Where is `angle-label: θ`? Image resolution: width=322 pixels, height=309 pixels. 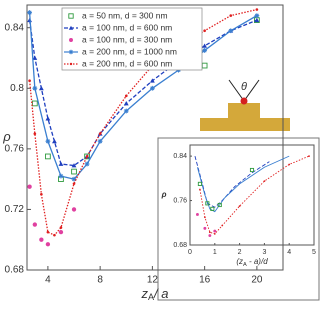
angle-label: θ is located at coordinates (244, 87).